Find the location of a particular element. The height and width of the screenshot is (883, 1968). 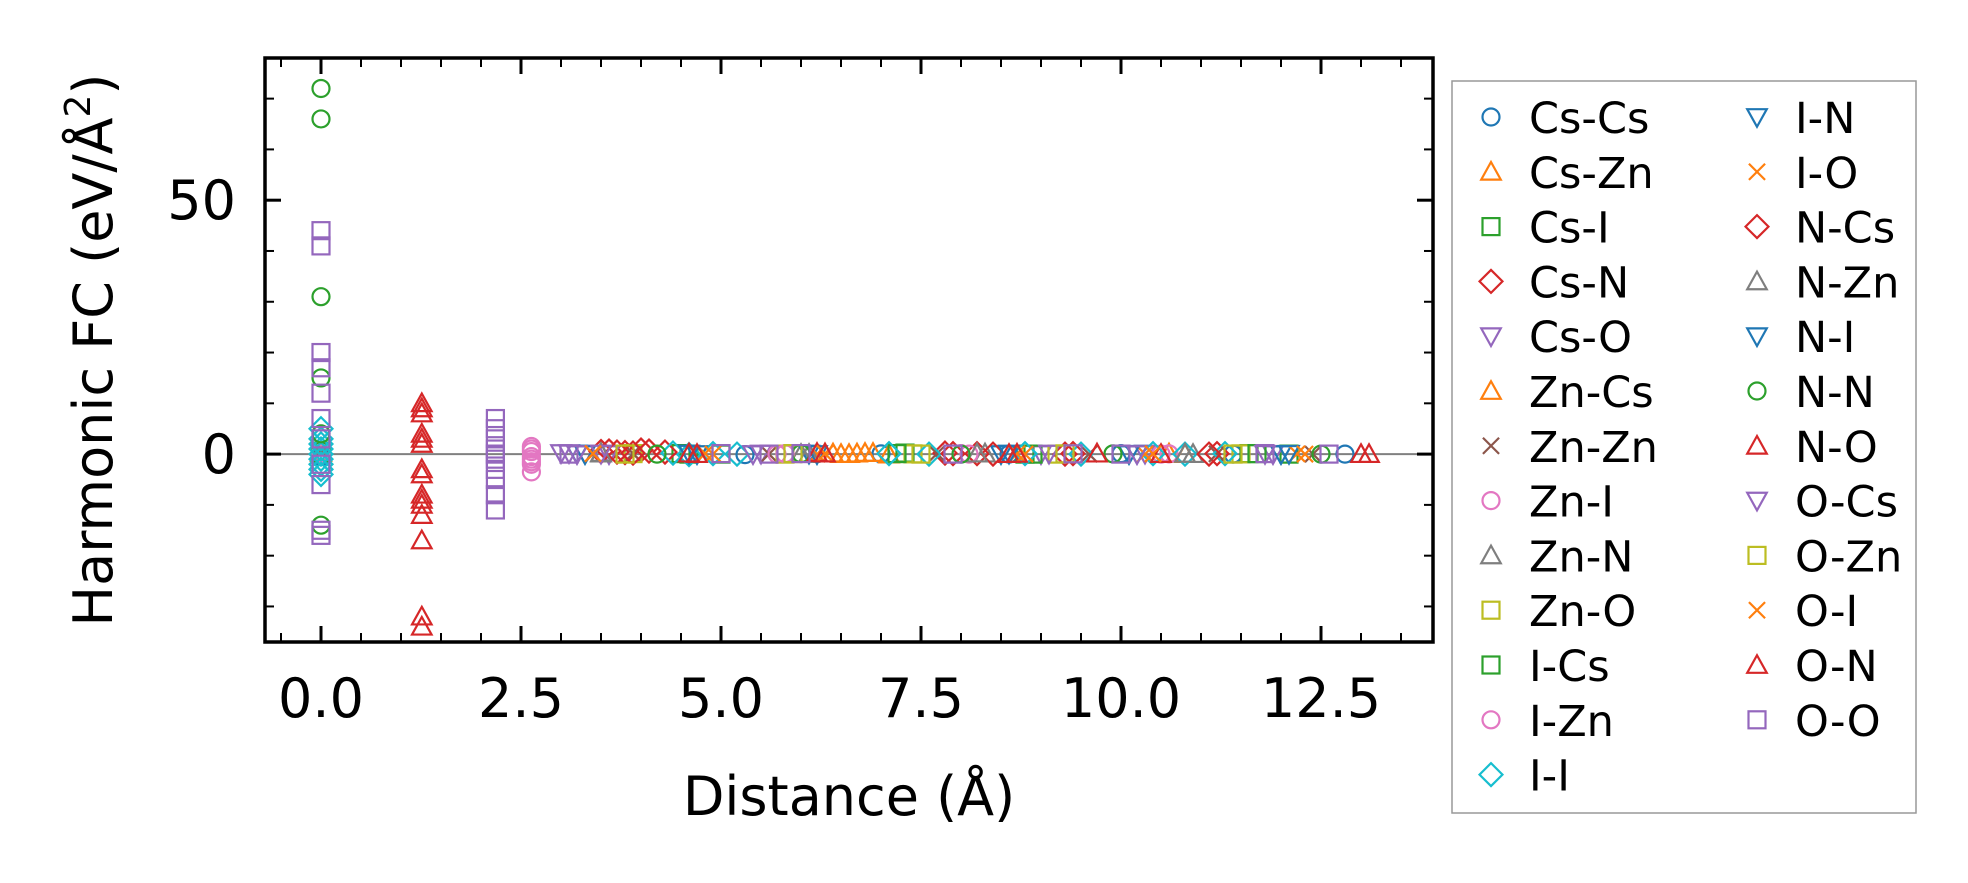

y-tick-label: 50 is located at coordinates (201, 200).